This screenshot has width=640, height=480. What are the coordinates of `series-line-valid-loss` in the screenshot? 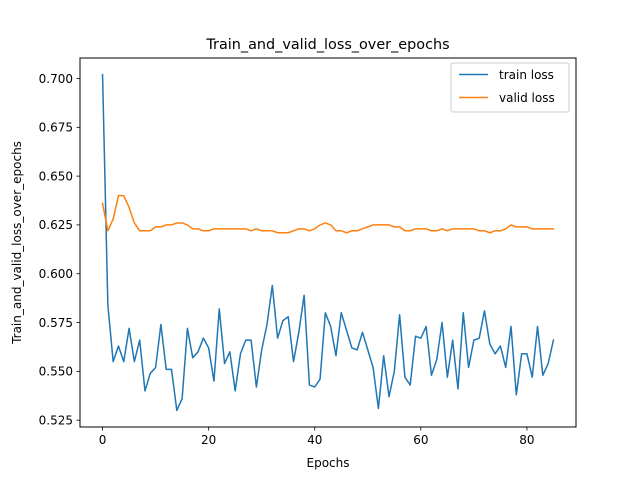 It's located at (328, 214).